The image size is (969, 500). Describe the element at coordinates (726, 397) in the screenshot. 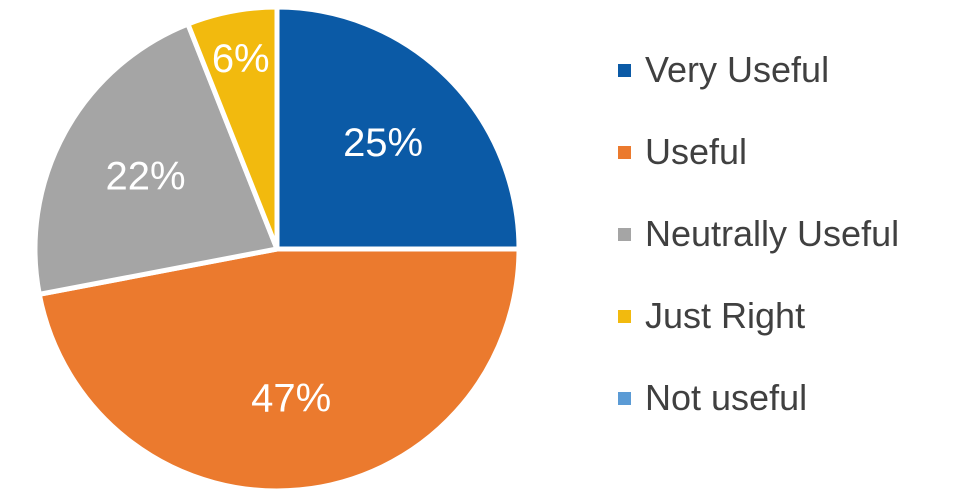

I see `legend-label: Not useful` at that location.